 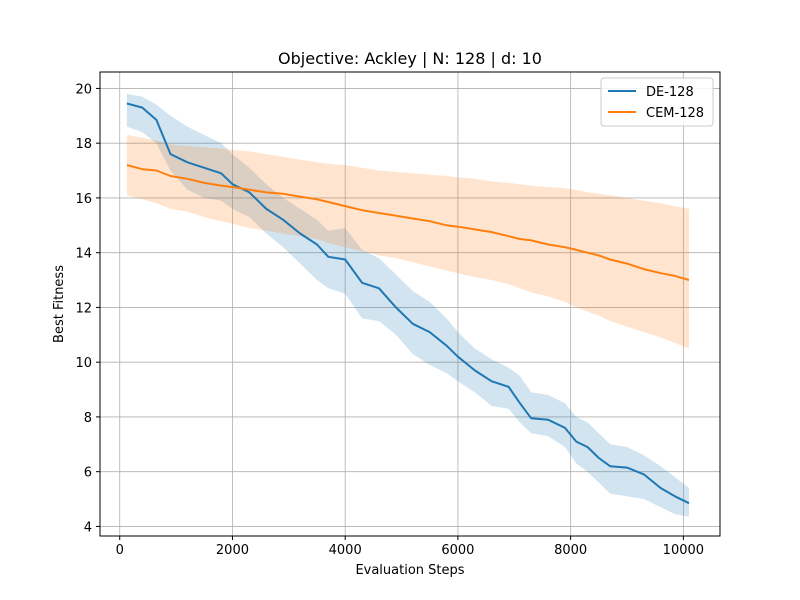 I want to click on y-axis-ticks: 4 6 8 10 12 14 16 18 20, so click(x=87, y=308).